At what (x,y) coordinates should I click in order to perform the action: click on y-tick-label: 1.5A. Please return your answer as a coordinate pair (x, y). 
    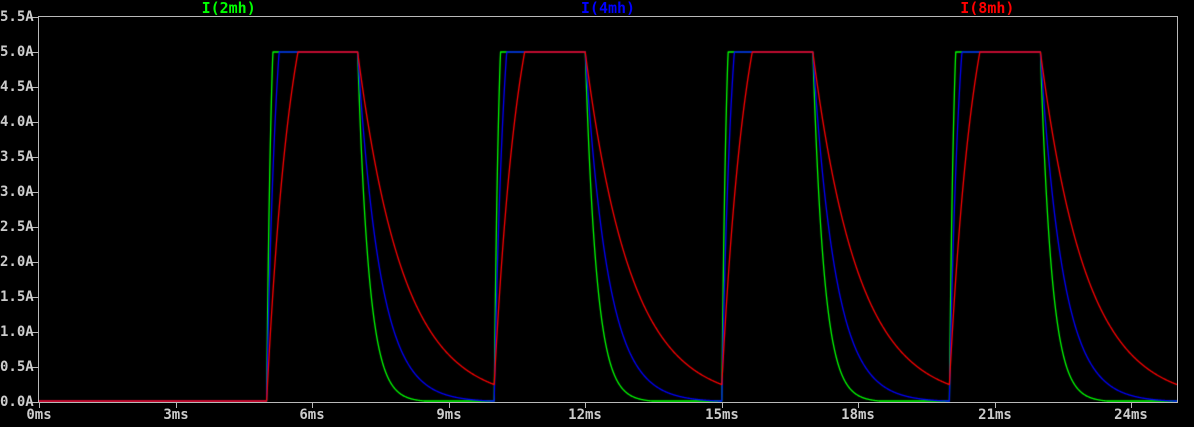
    Looking at the image, I should click on (17, 297).